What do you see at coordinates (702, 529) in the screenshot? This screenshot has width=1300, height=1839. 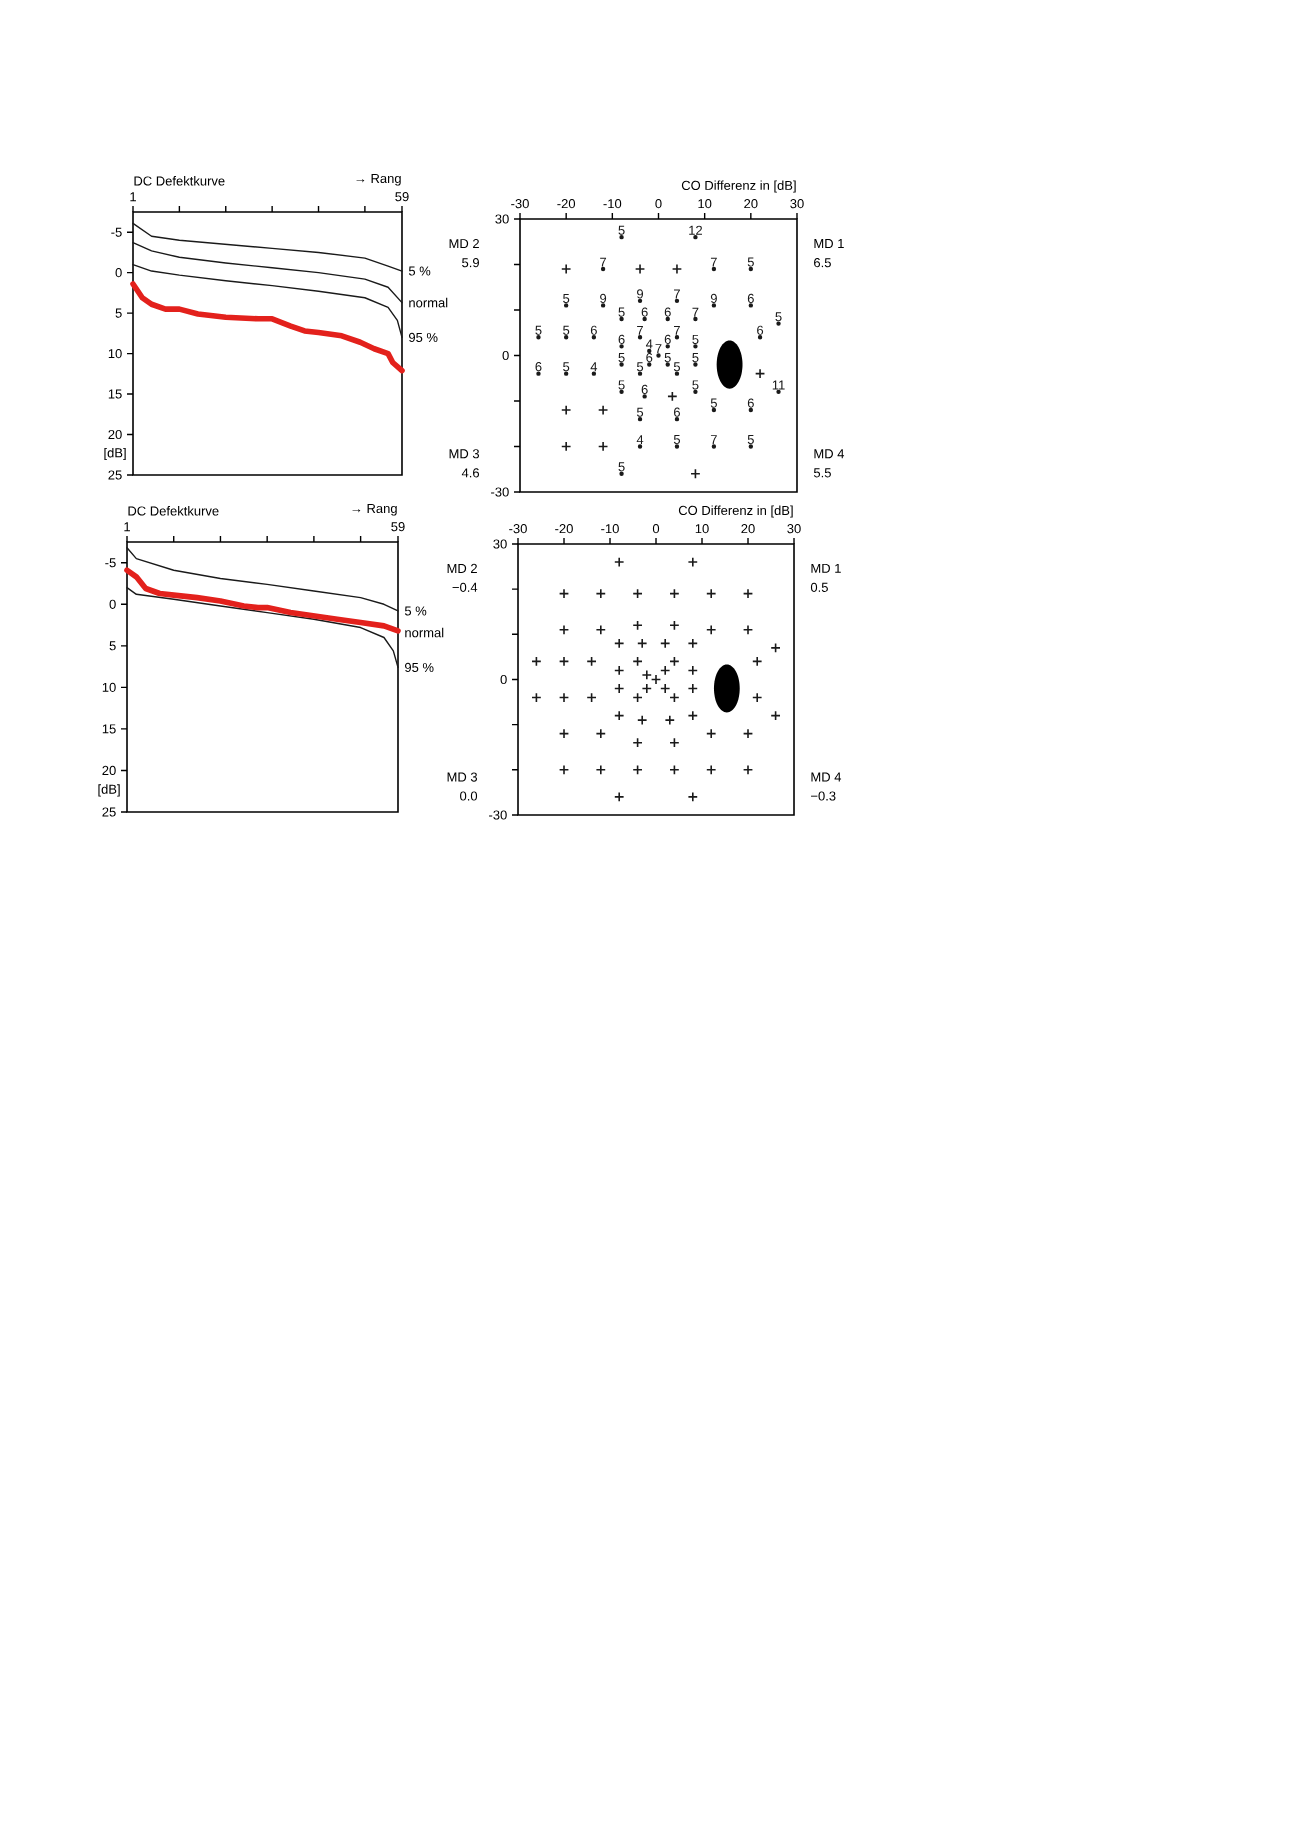 I see `x-tick-label: 10` at bounding box center [702, 529].